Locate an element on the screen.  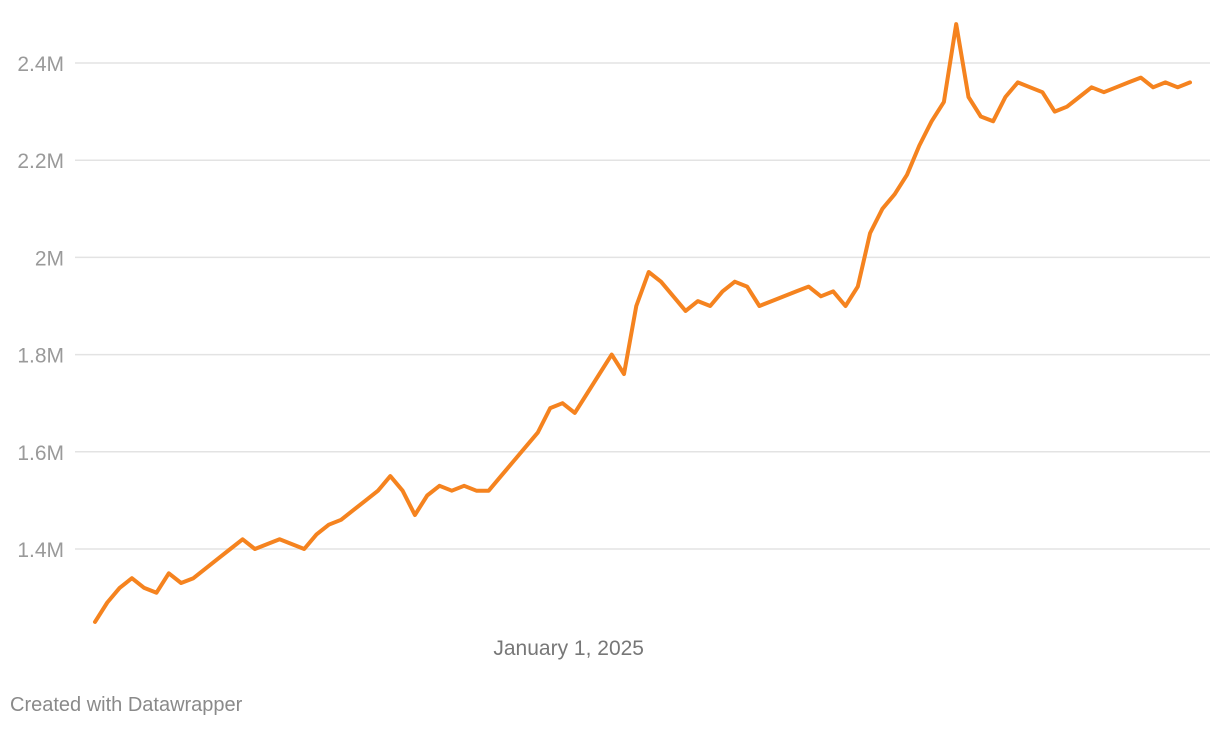
y-tick-label: 2.4M is located at coordinates (40, 64).